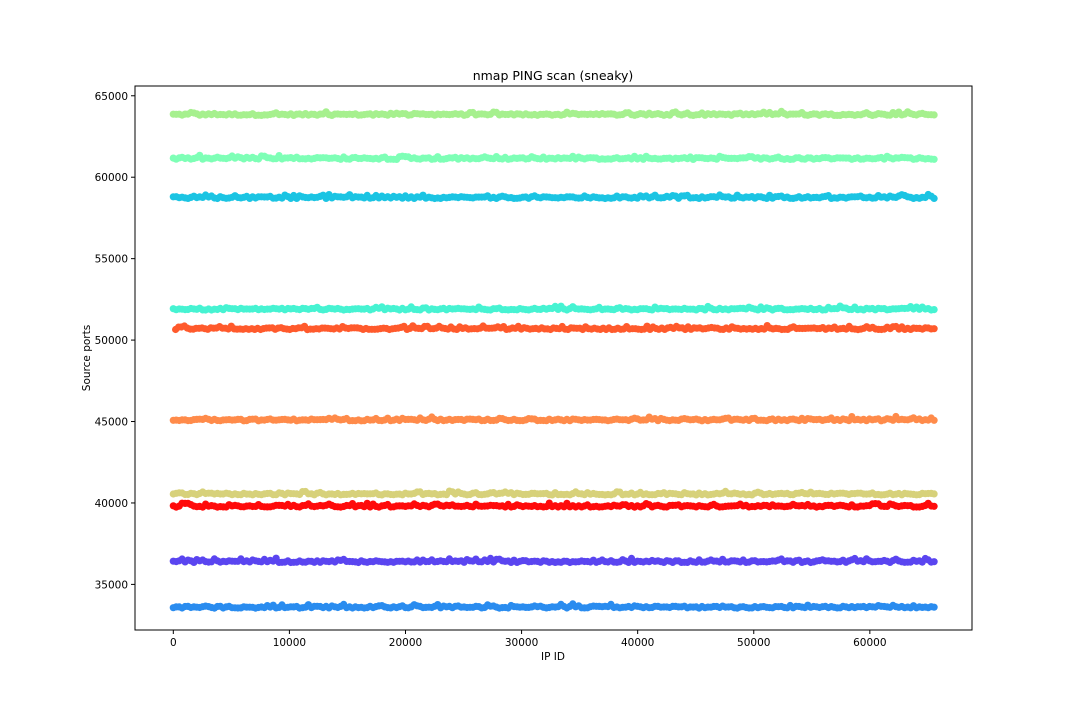 The width and height of the screenshot is (1080, 720). I want to click on x-tick-label: 30000, so click(521, 643).